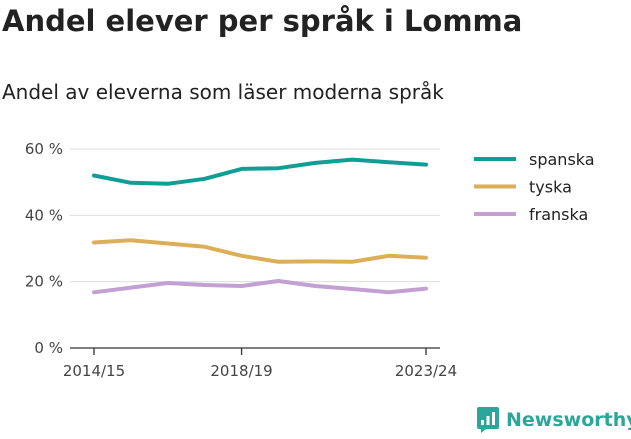 The width and height of the screenshot is (631, 439). I want to click on y-tick-label: 20 %, so click(44, 282).